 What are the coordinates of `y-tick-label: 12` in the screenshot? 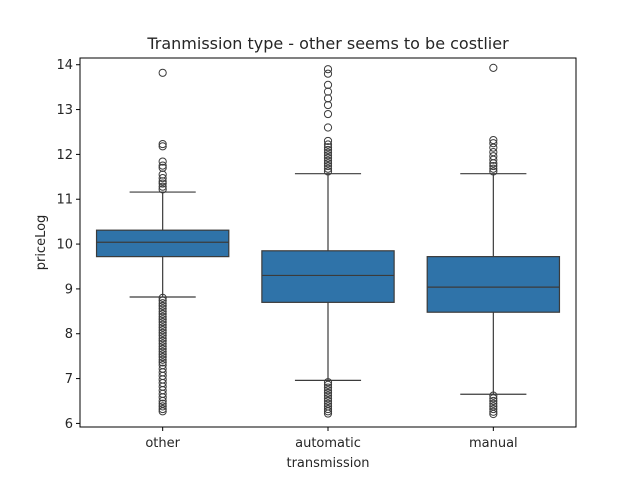 It's located at (64, 155).